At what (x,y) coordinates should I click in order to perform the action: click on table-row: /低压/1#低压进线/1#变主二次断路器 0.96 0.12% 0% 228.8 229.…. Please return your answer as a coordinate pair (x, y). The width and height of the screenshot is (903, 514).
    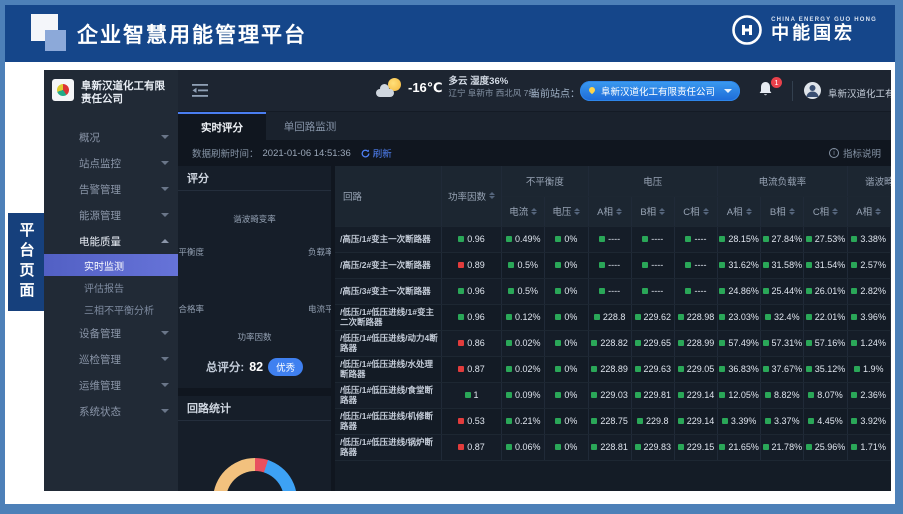
    Looking at the image, I should click on (613, 317).